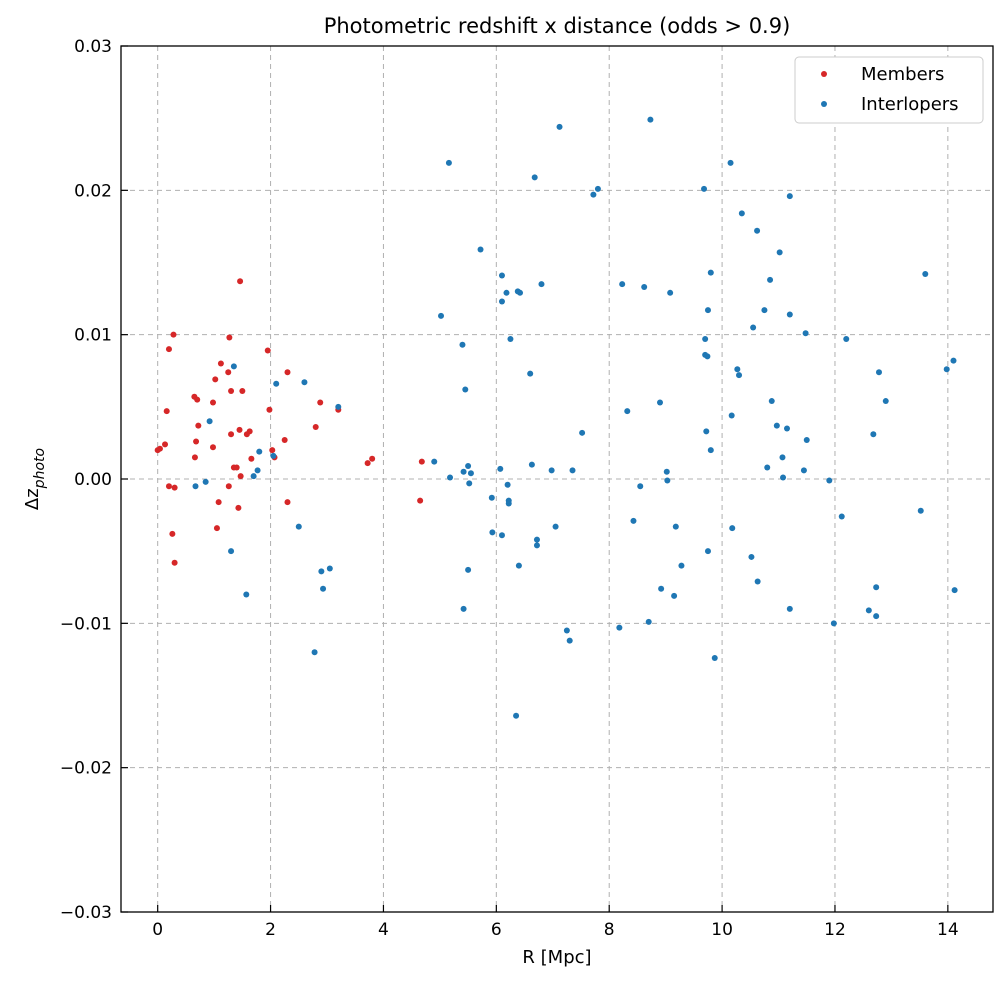  I want to click on x-tick-label: 6, so click(496, 930).